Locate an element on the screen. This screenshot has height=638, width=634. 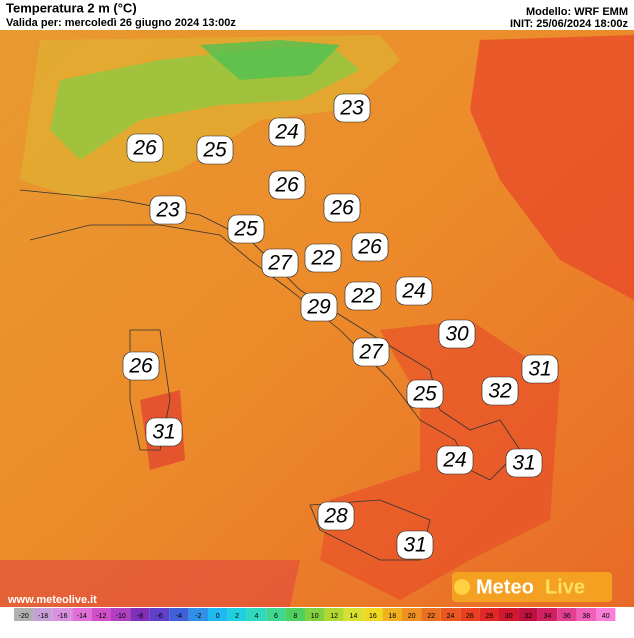
alps-zone is located at coordinates (270, 60).